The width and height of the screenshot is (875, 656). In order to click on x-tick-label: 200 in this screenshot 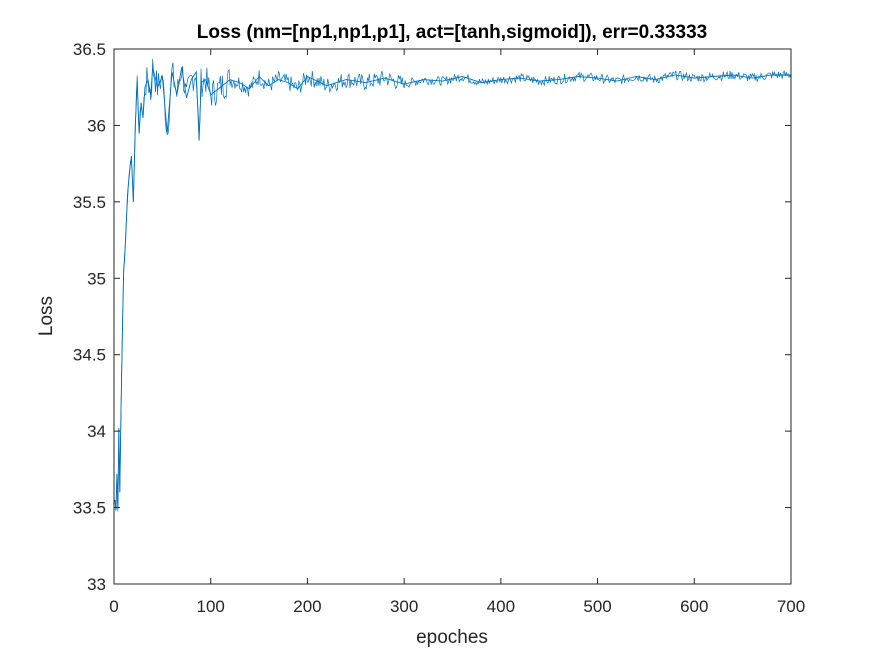, I will do `click(307, 606)`.